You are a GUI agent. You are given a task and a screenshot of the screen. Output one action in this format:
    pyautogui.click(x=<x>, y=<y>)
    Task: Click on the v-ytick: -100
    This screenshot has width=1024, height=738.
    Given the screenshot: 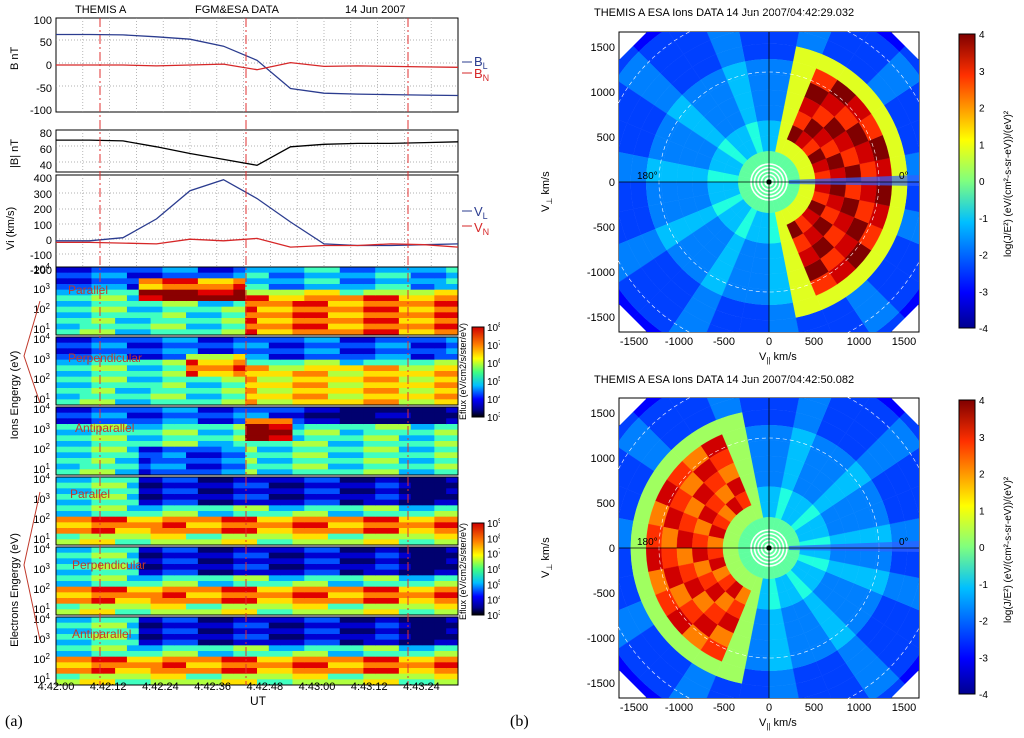 What is the action you would take?
    pyautogui.click(x=41, y=256)
    